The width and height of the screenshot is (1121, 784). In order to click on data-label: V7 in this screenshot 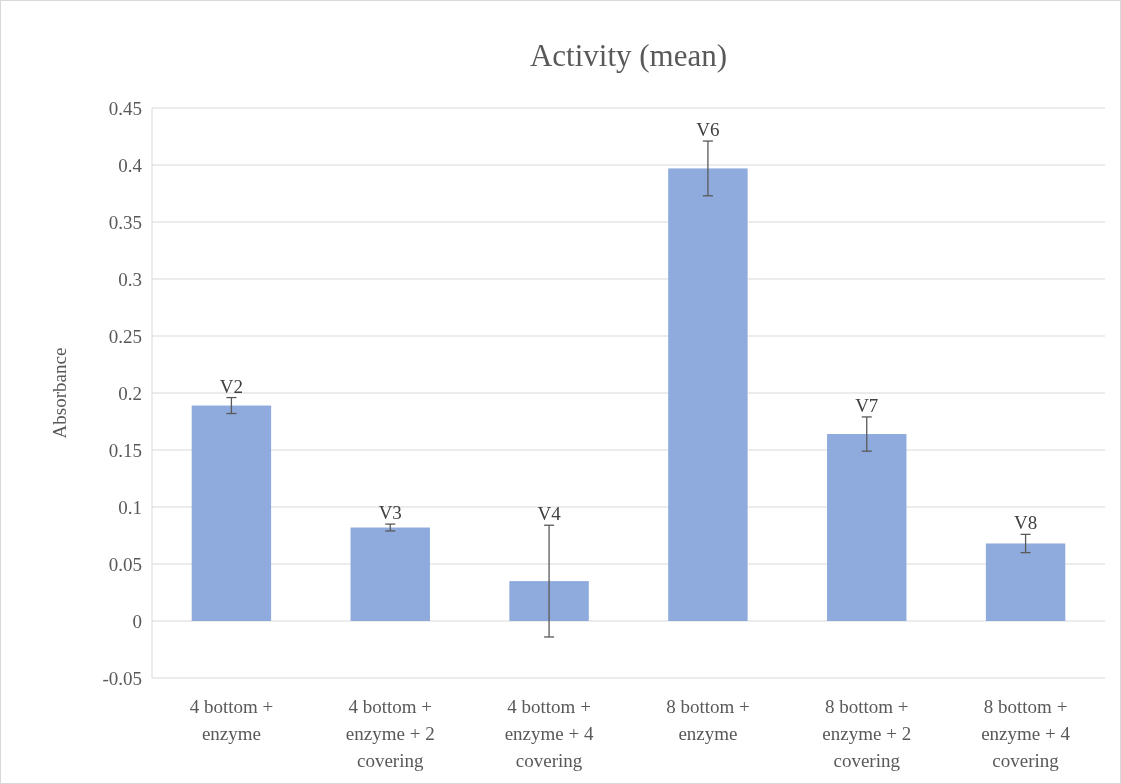, I will do `click(867, 405)`.